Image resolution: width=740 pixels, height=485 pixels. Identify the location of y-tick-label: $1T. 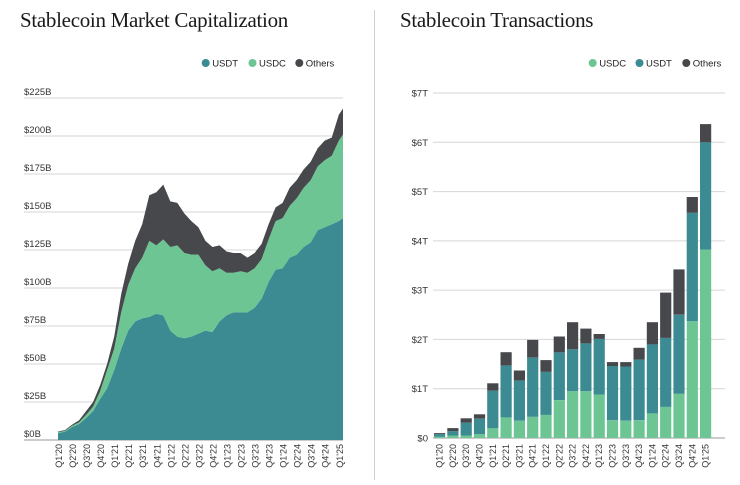
(420, 389).